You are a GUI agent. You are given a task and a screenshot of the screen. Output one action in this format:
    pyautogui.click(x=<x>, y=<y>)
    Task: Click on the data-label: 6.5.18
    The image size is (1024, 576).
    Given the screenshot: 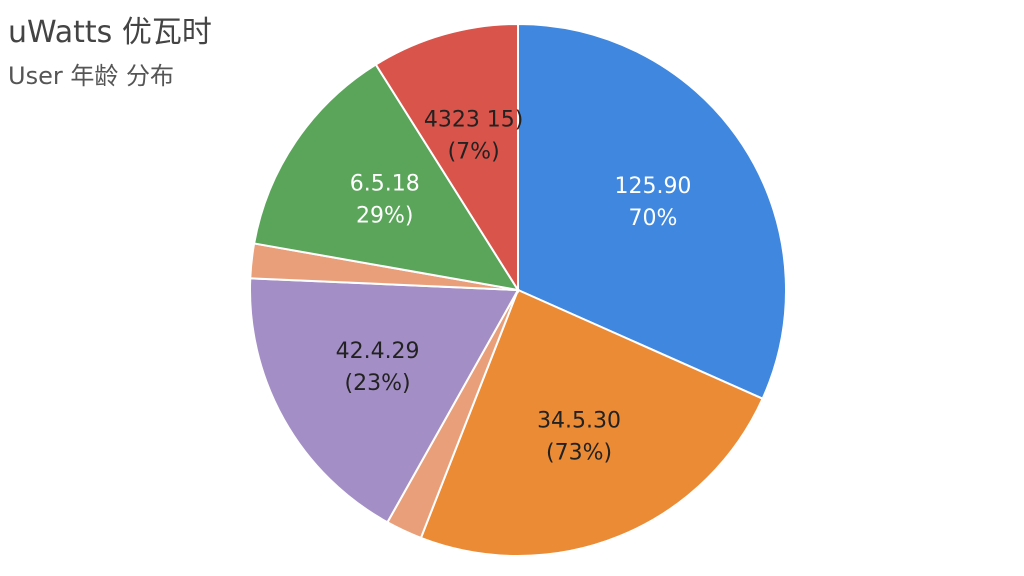 What is the action you would take?
    pyautogui.click(x=385, y=184)
    